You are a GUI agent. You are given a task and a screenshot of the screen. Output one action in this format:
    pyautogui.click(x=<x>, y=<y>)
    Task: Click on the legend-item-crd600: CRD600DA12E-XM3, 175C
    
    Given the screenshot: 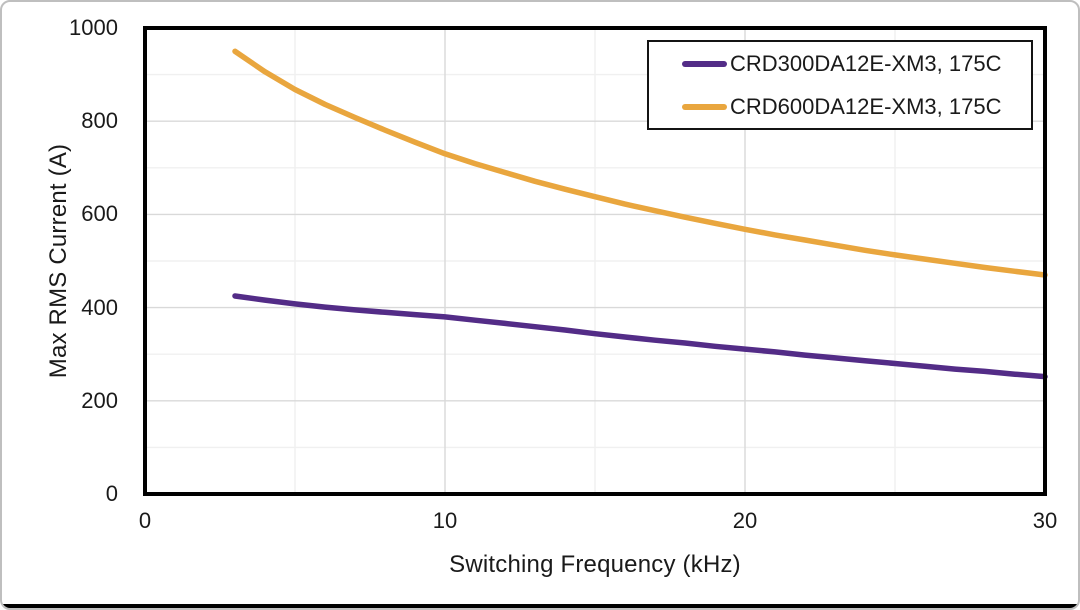 What is the action you would take?
    pyautogui.click(x=840, y=107)
    